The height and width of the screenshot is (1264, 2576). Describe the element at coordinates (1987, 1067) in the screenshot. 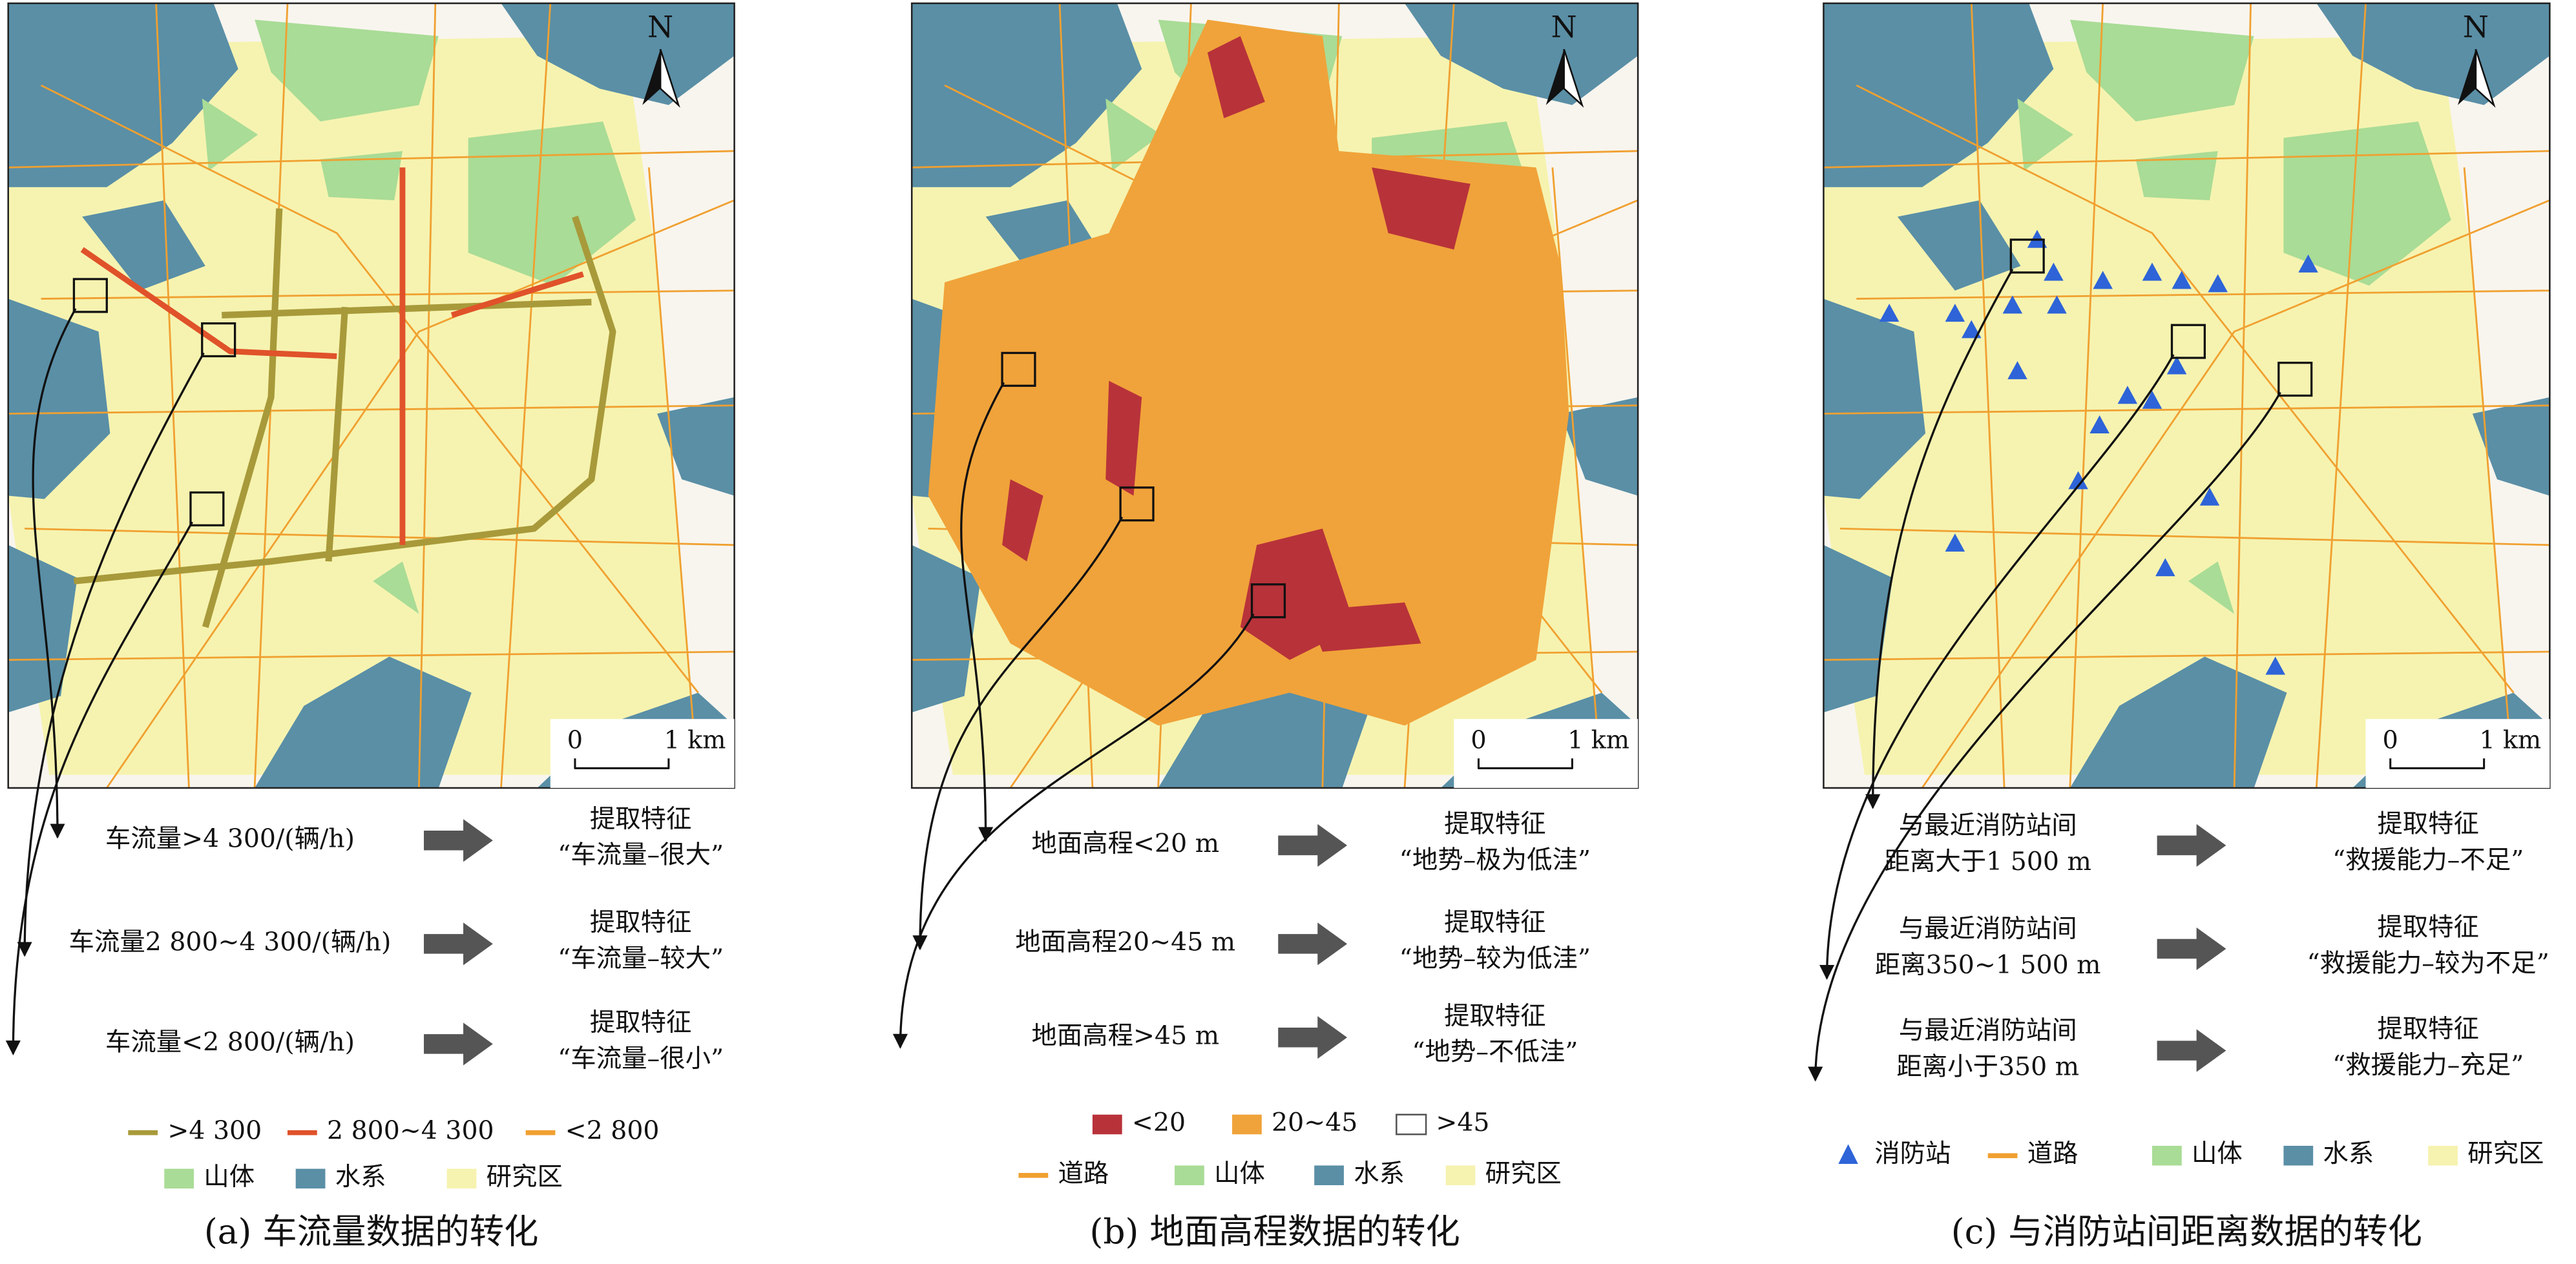

I see `rule-condition: 距离小于350 m` at that location.